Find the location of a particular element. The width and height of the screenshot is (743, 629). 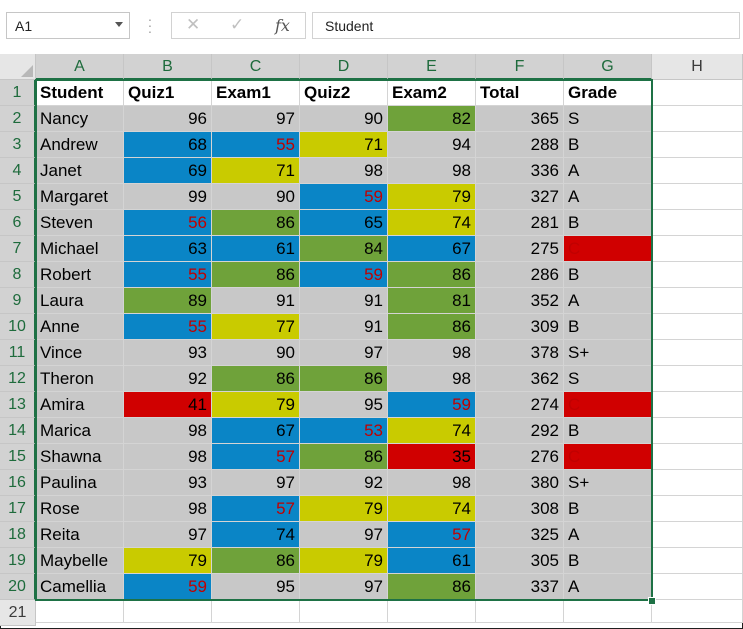

row-header-7: 7 is located at coordinates (18, 249).